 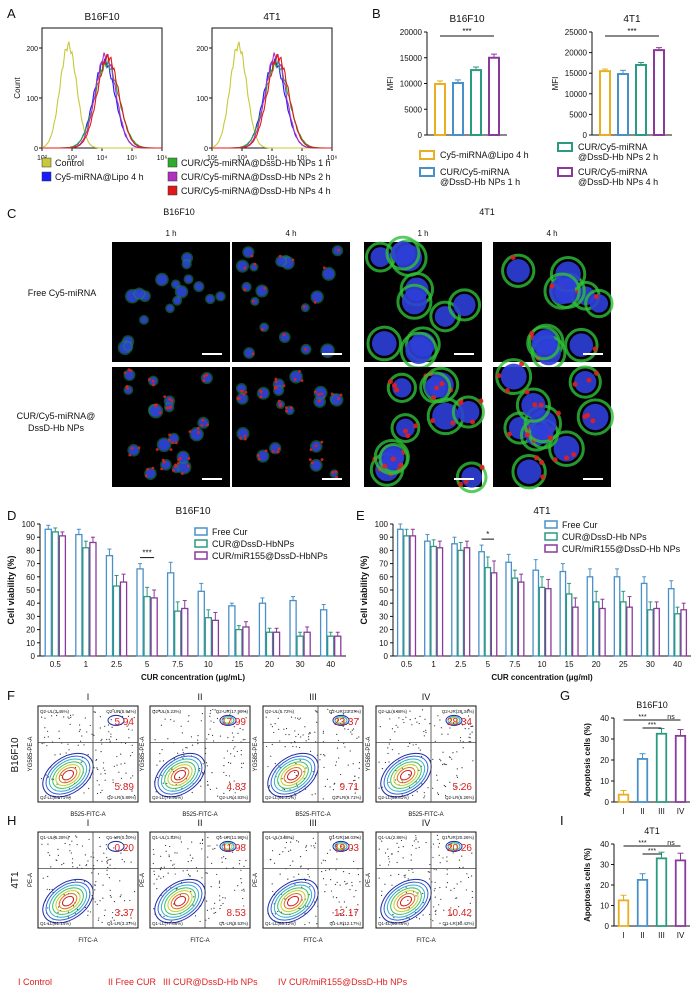 I want to click on x-tick-label: 7.5, so click(x=178, y=664).